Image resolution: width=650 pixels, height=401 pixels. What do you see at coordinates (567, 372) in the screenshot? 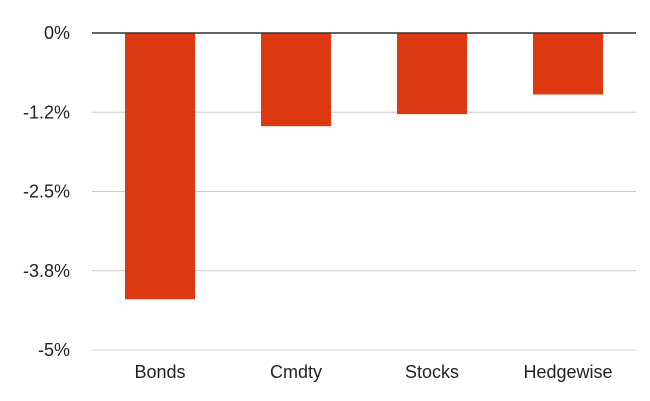
I see `x-category-label: Hedgewise` at bounding box center [567, 372].